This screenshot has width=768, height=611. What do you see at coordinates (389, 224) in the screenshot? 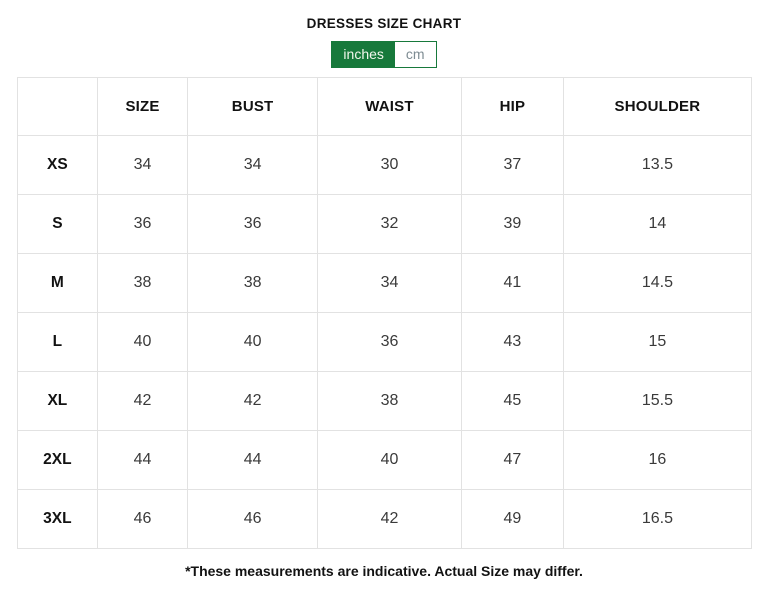
I see `size-value-cell: 32` at bounding box center [389, 224].